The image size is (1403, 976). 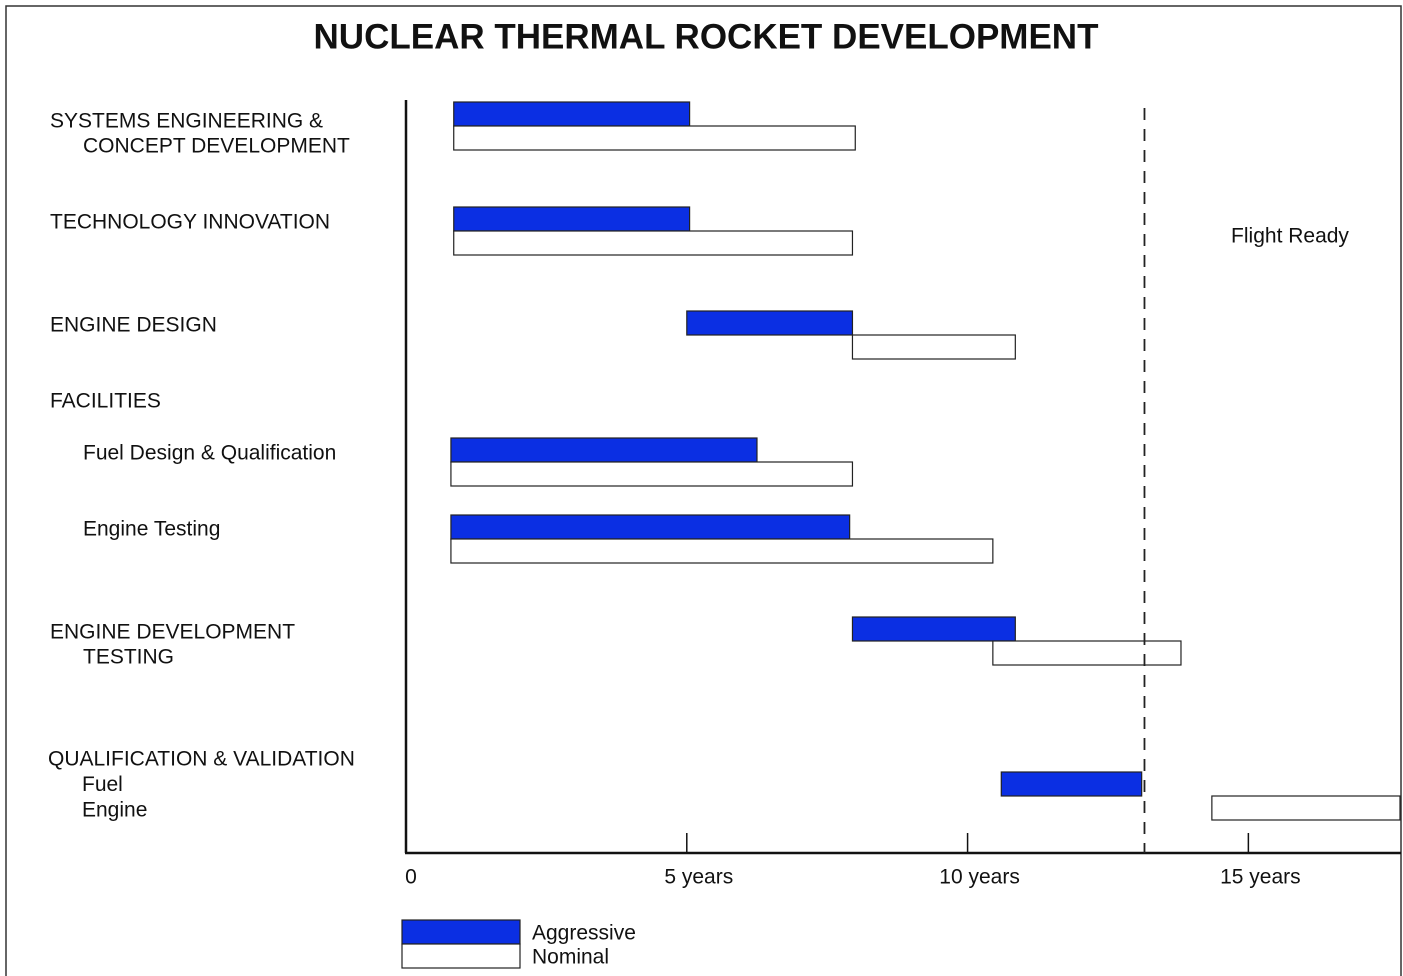 I want to click on row-label: CONCEPT DEVELOPMENT, so click(x=216, y=146).